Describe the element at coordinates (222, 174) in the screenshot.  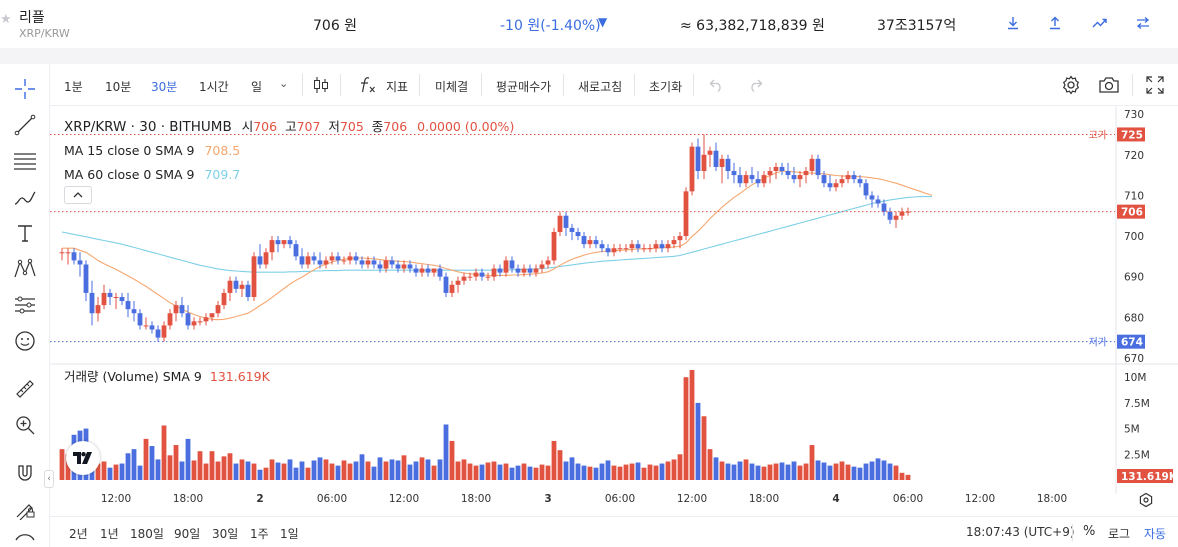
I see `ma60-value: 709.7` at that location.